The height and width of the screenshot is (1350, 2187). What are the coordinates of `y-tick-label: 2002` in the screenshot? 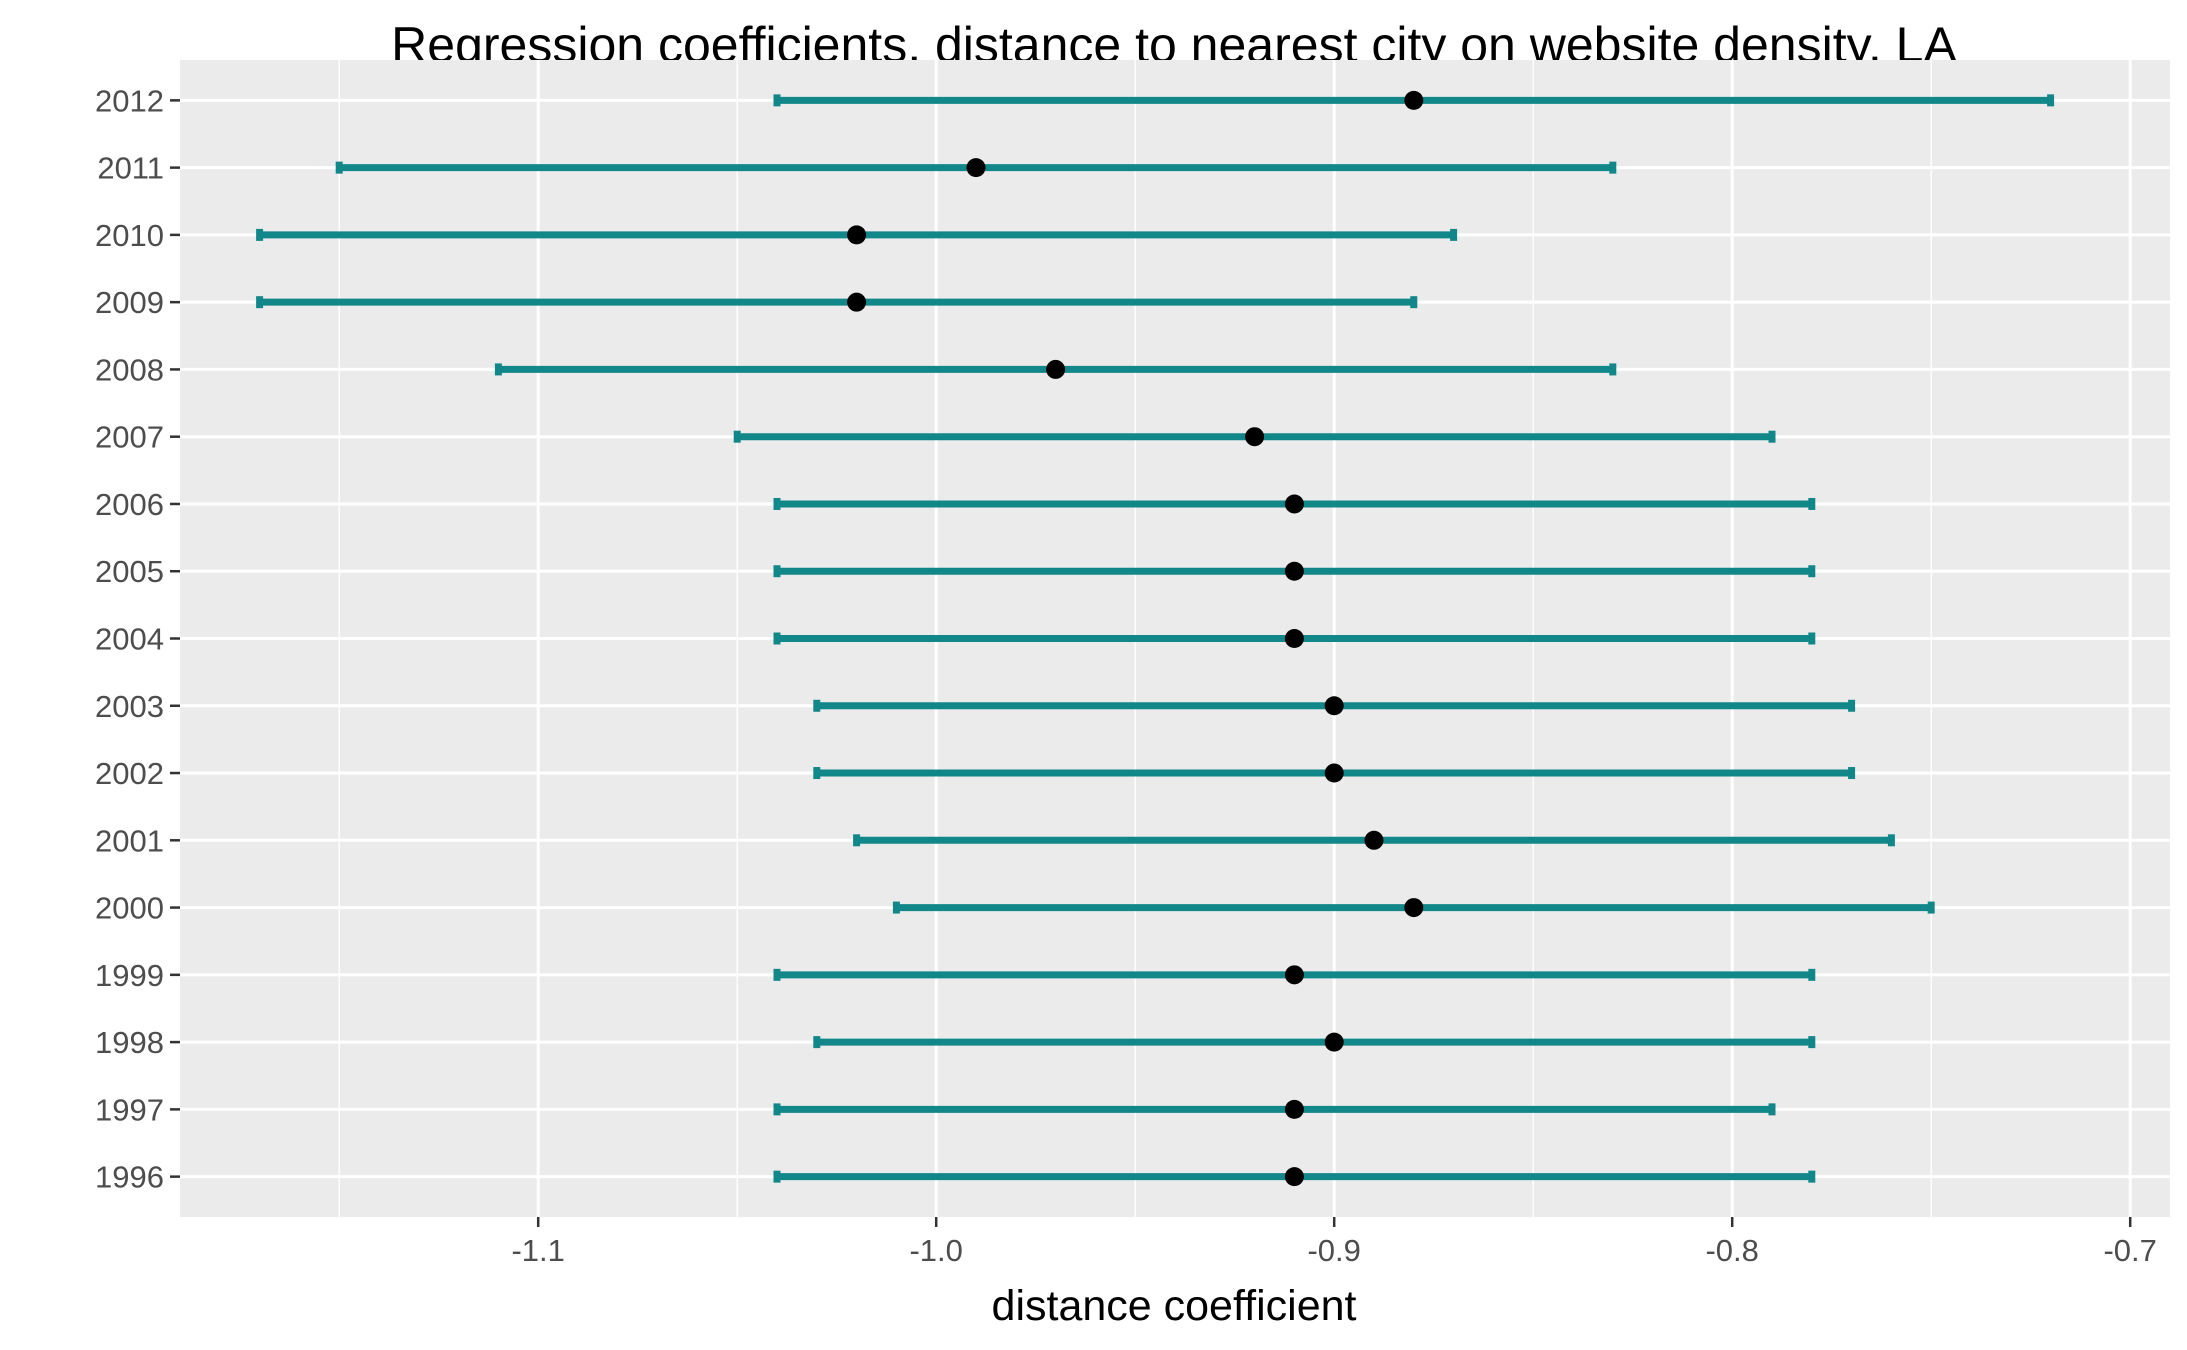 It's located at (129, 773).